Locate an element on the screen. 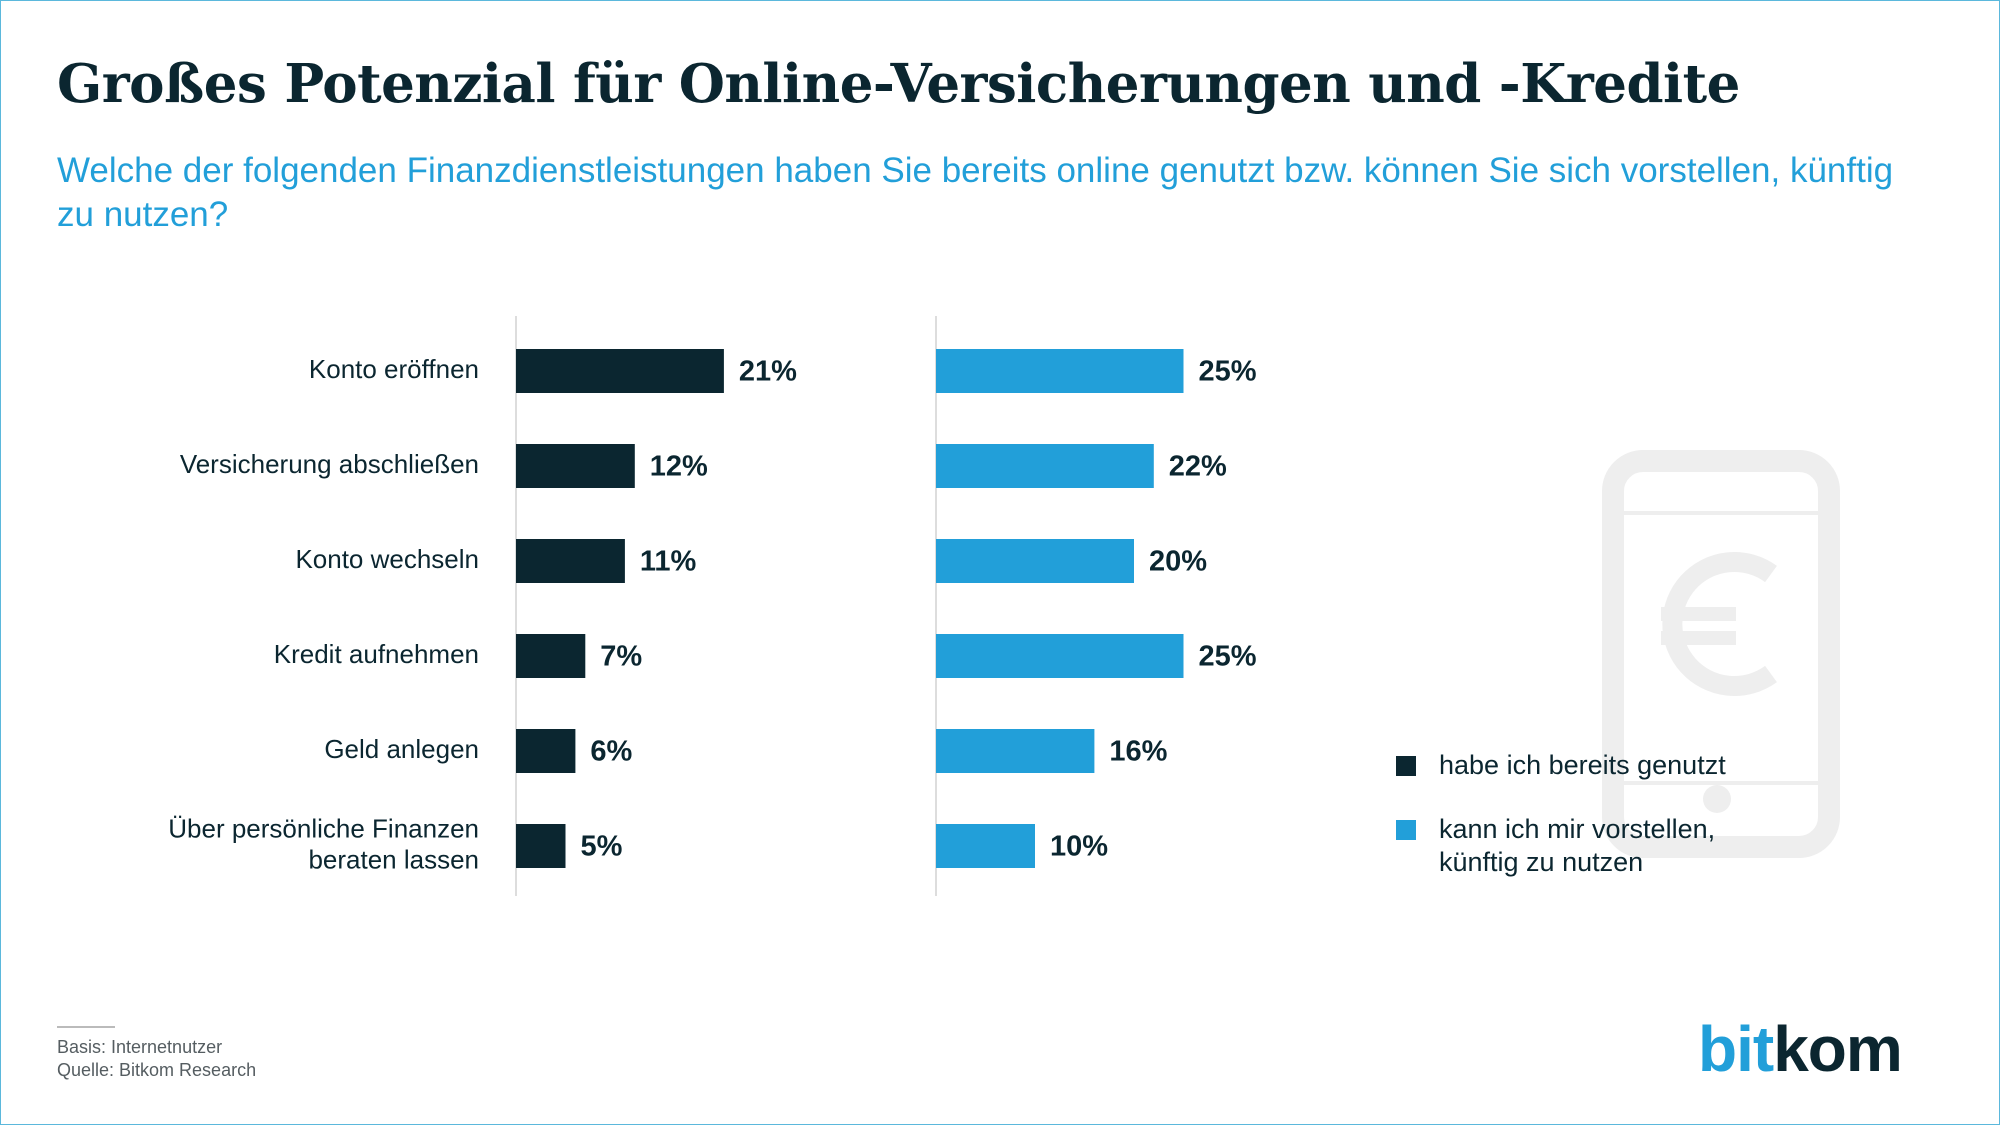 Image resolution: width=2000 pixels, height=1125 pixels. data-label: 7% is located at coordinates (621, 657).